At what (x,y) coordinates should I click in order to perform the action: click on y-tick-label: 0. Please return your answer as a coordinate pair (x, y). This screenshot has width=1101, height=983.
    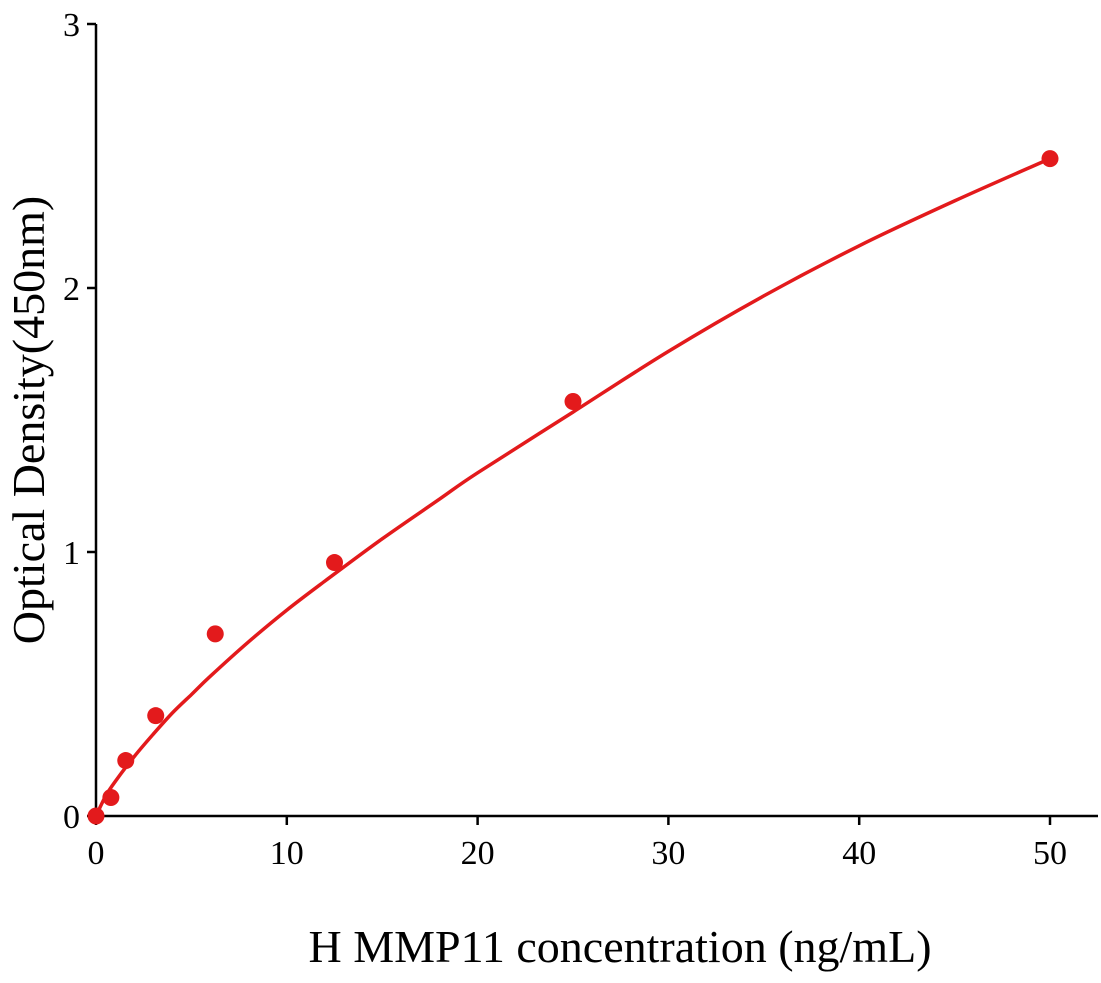
    Looking at the image, I should click on (71, 817).